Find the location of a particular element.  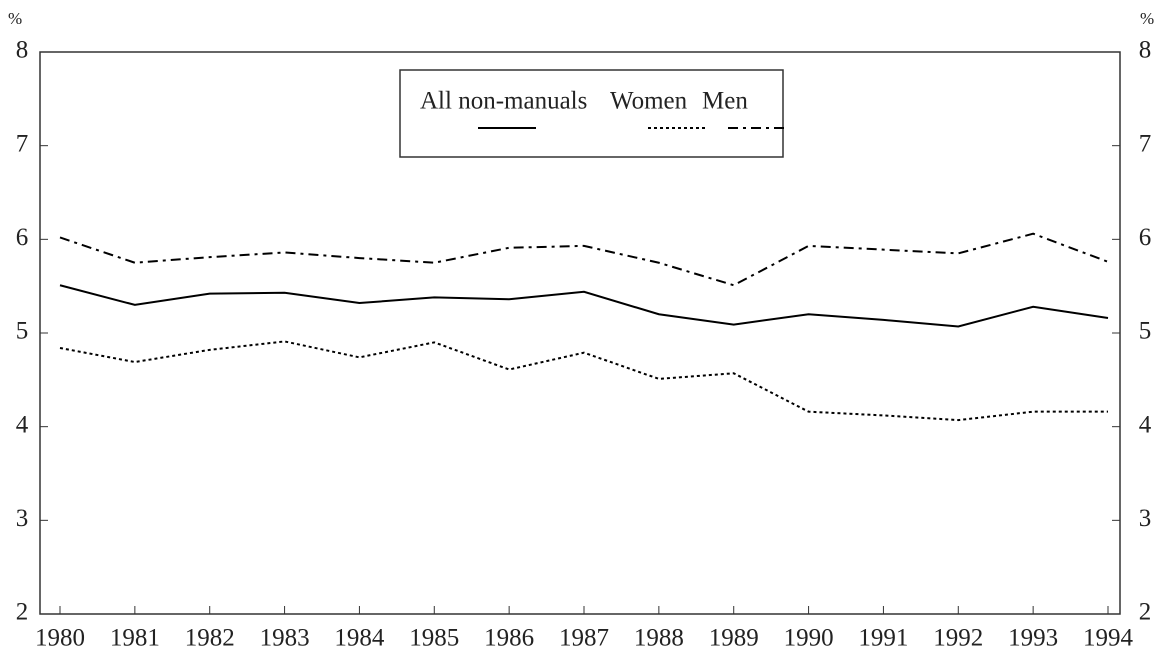

y-tick-label: 6 is located at coordinates (22, 237).